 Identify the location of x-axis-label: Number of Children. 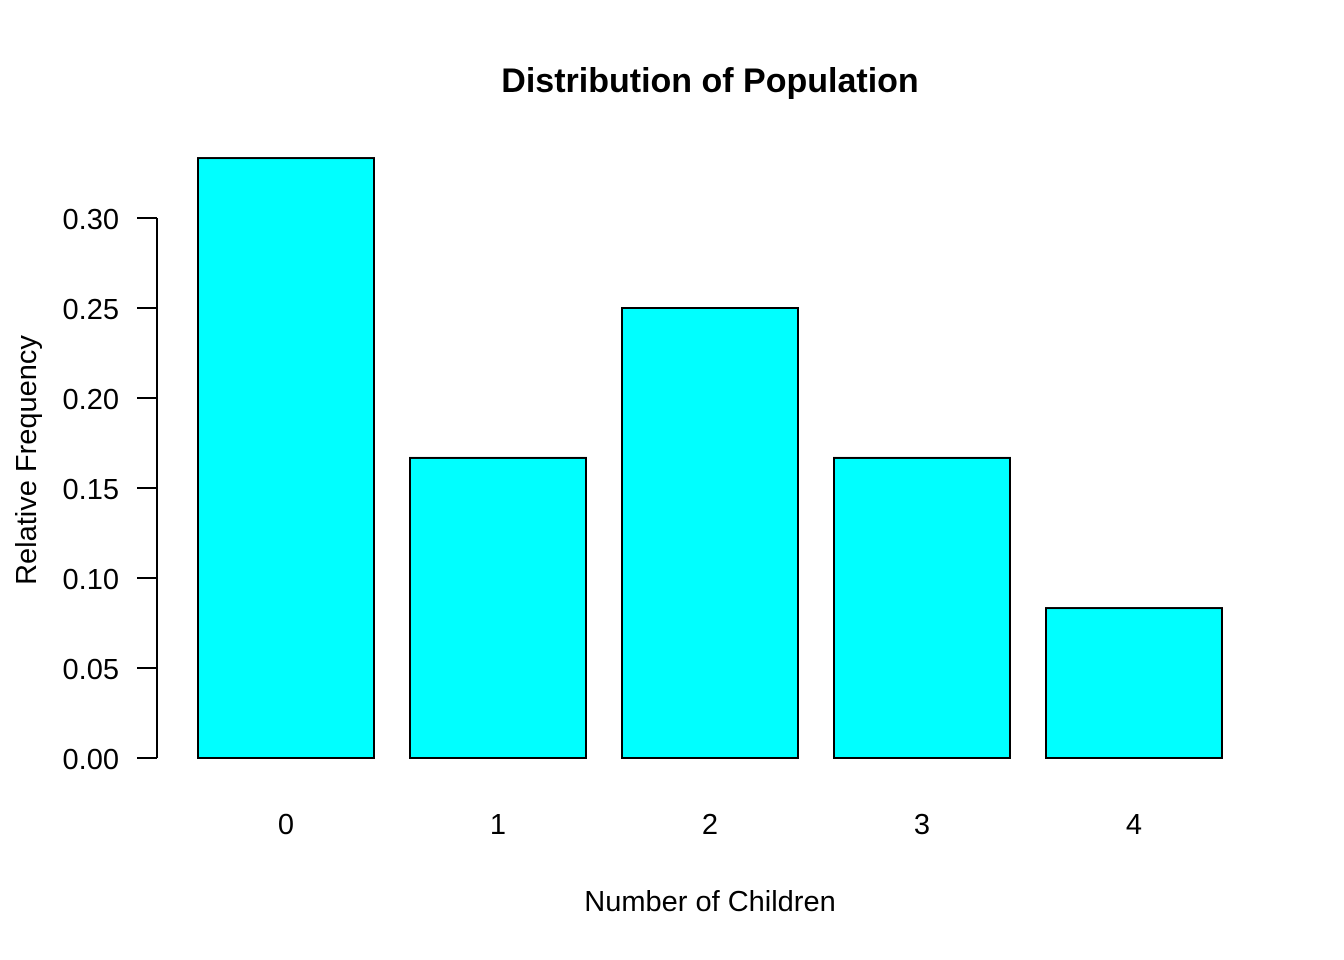
(709, 902).